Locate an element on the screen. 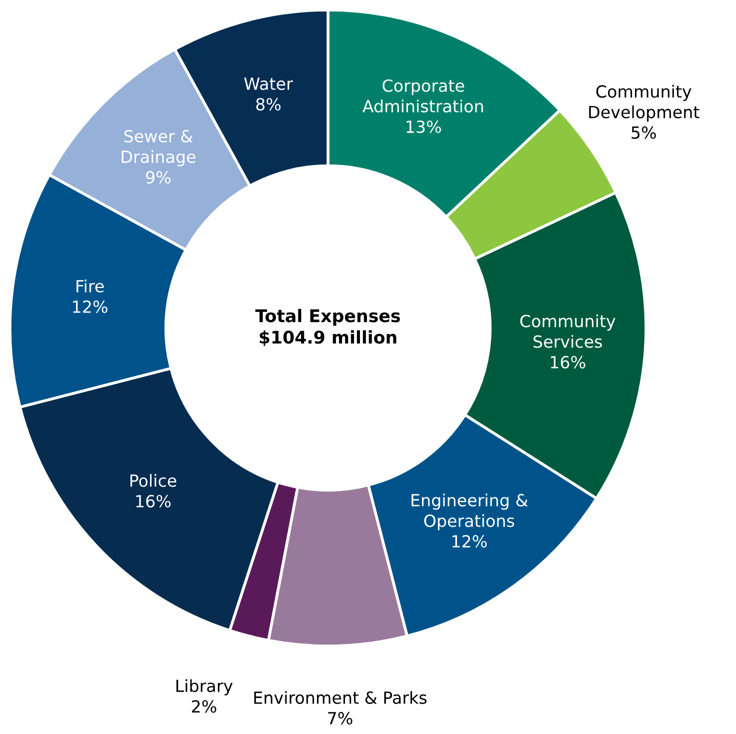  data-label: 13% is located at coordinates (423, 127).